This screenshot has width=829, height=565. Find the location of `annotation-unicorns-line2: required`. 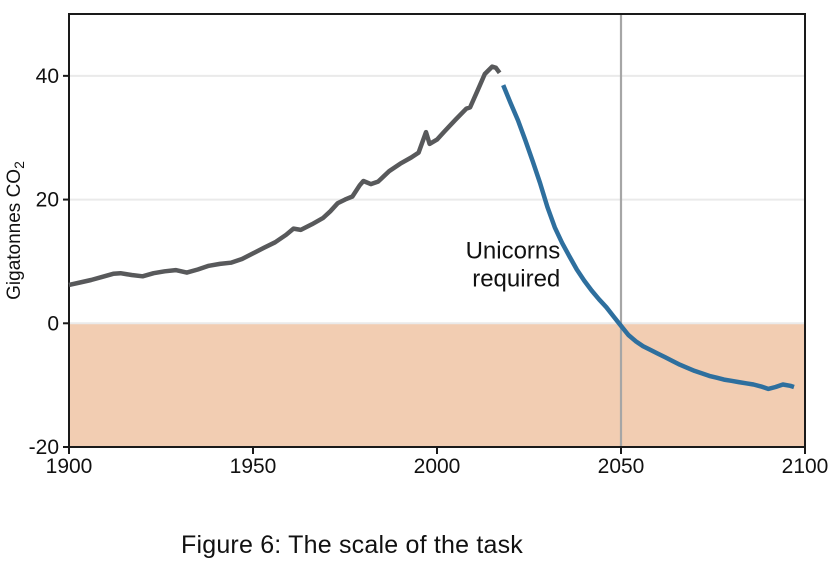

annotation-unicorns-line2: required is located at coordinates (516, 278).